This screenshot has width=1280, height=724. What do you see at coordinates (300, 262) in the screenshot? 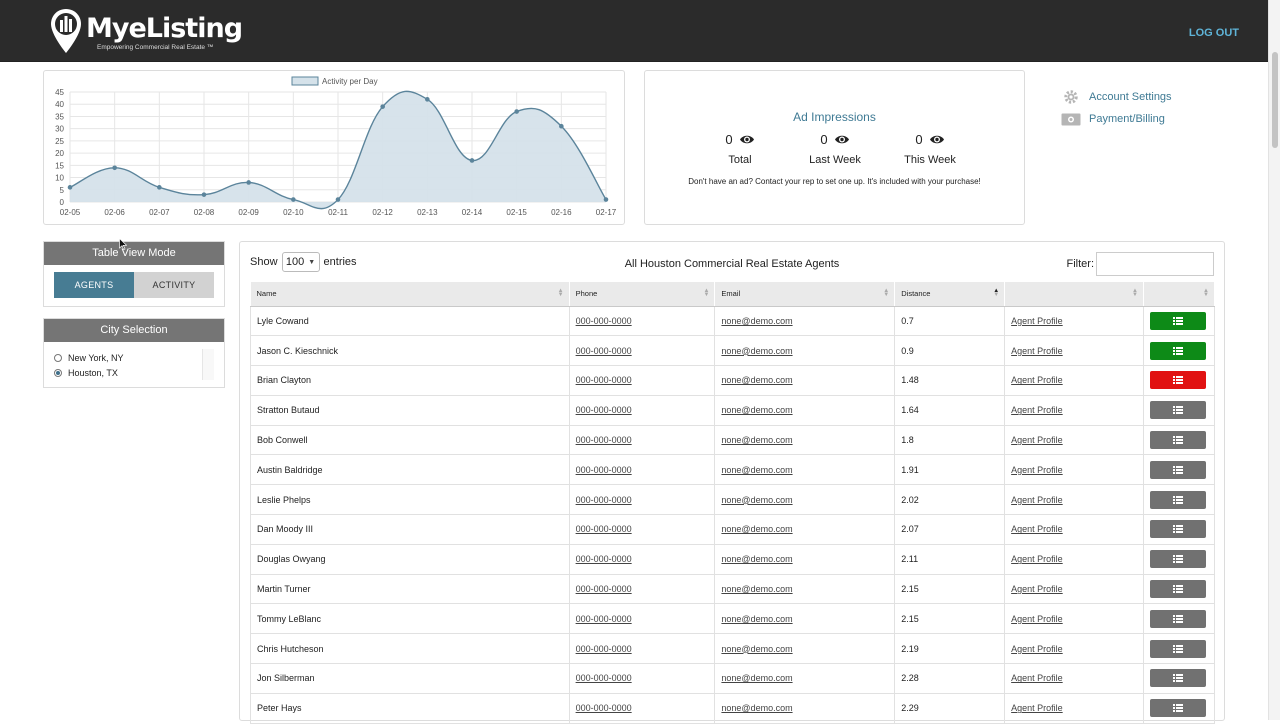
I see `entries-select: 100 ▼` at bounding box center [300, 262].